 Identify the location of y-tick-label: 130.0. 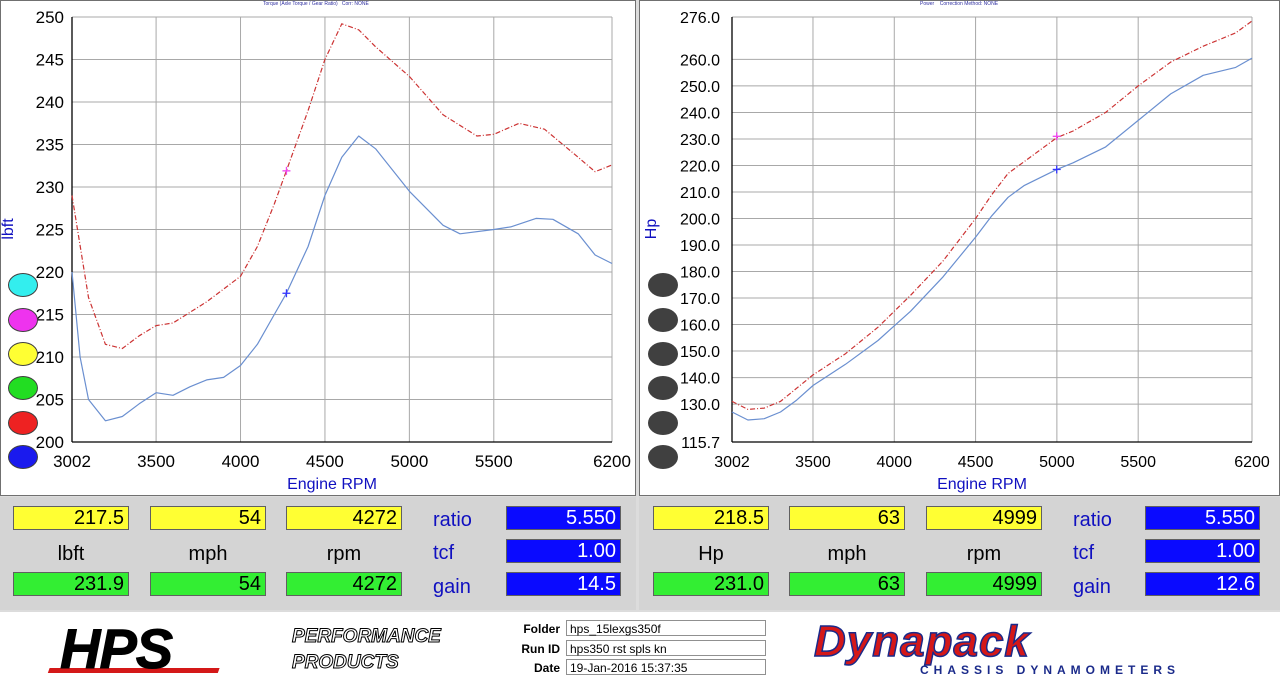
(700, 405).